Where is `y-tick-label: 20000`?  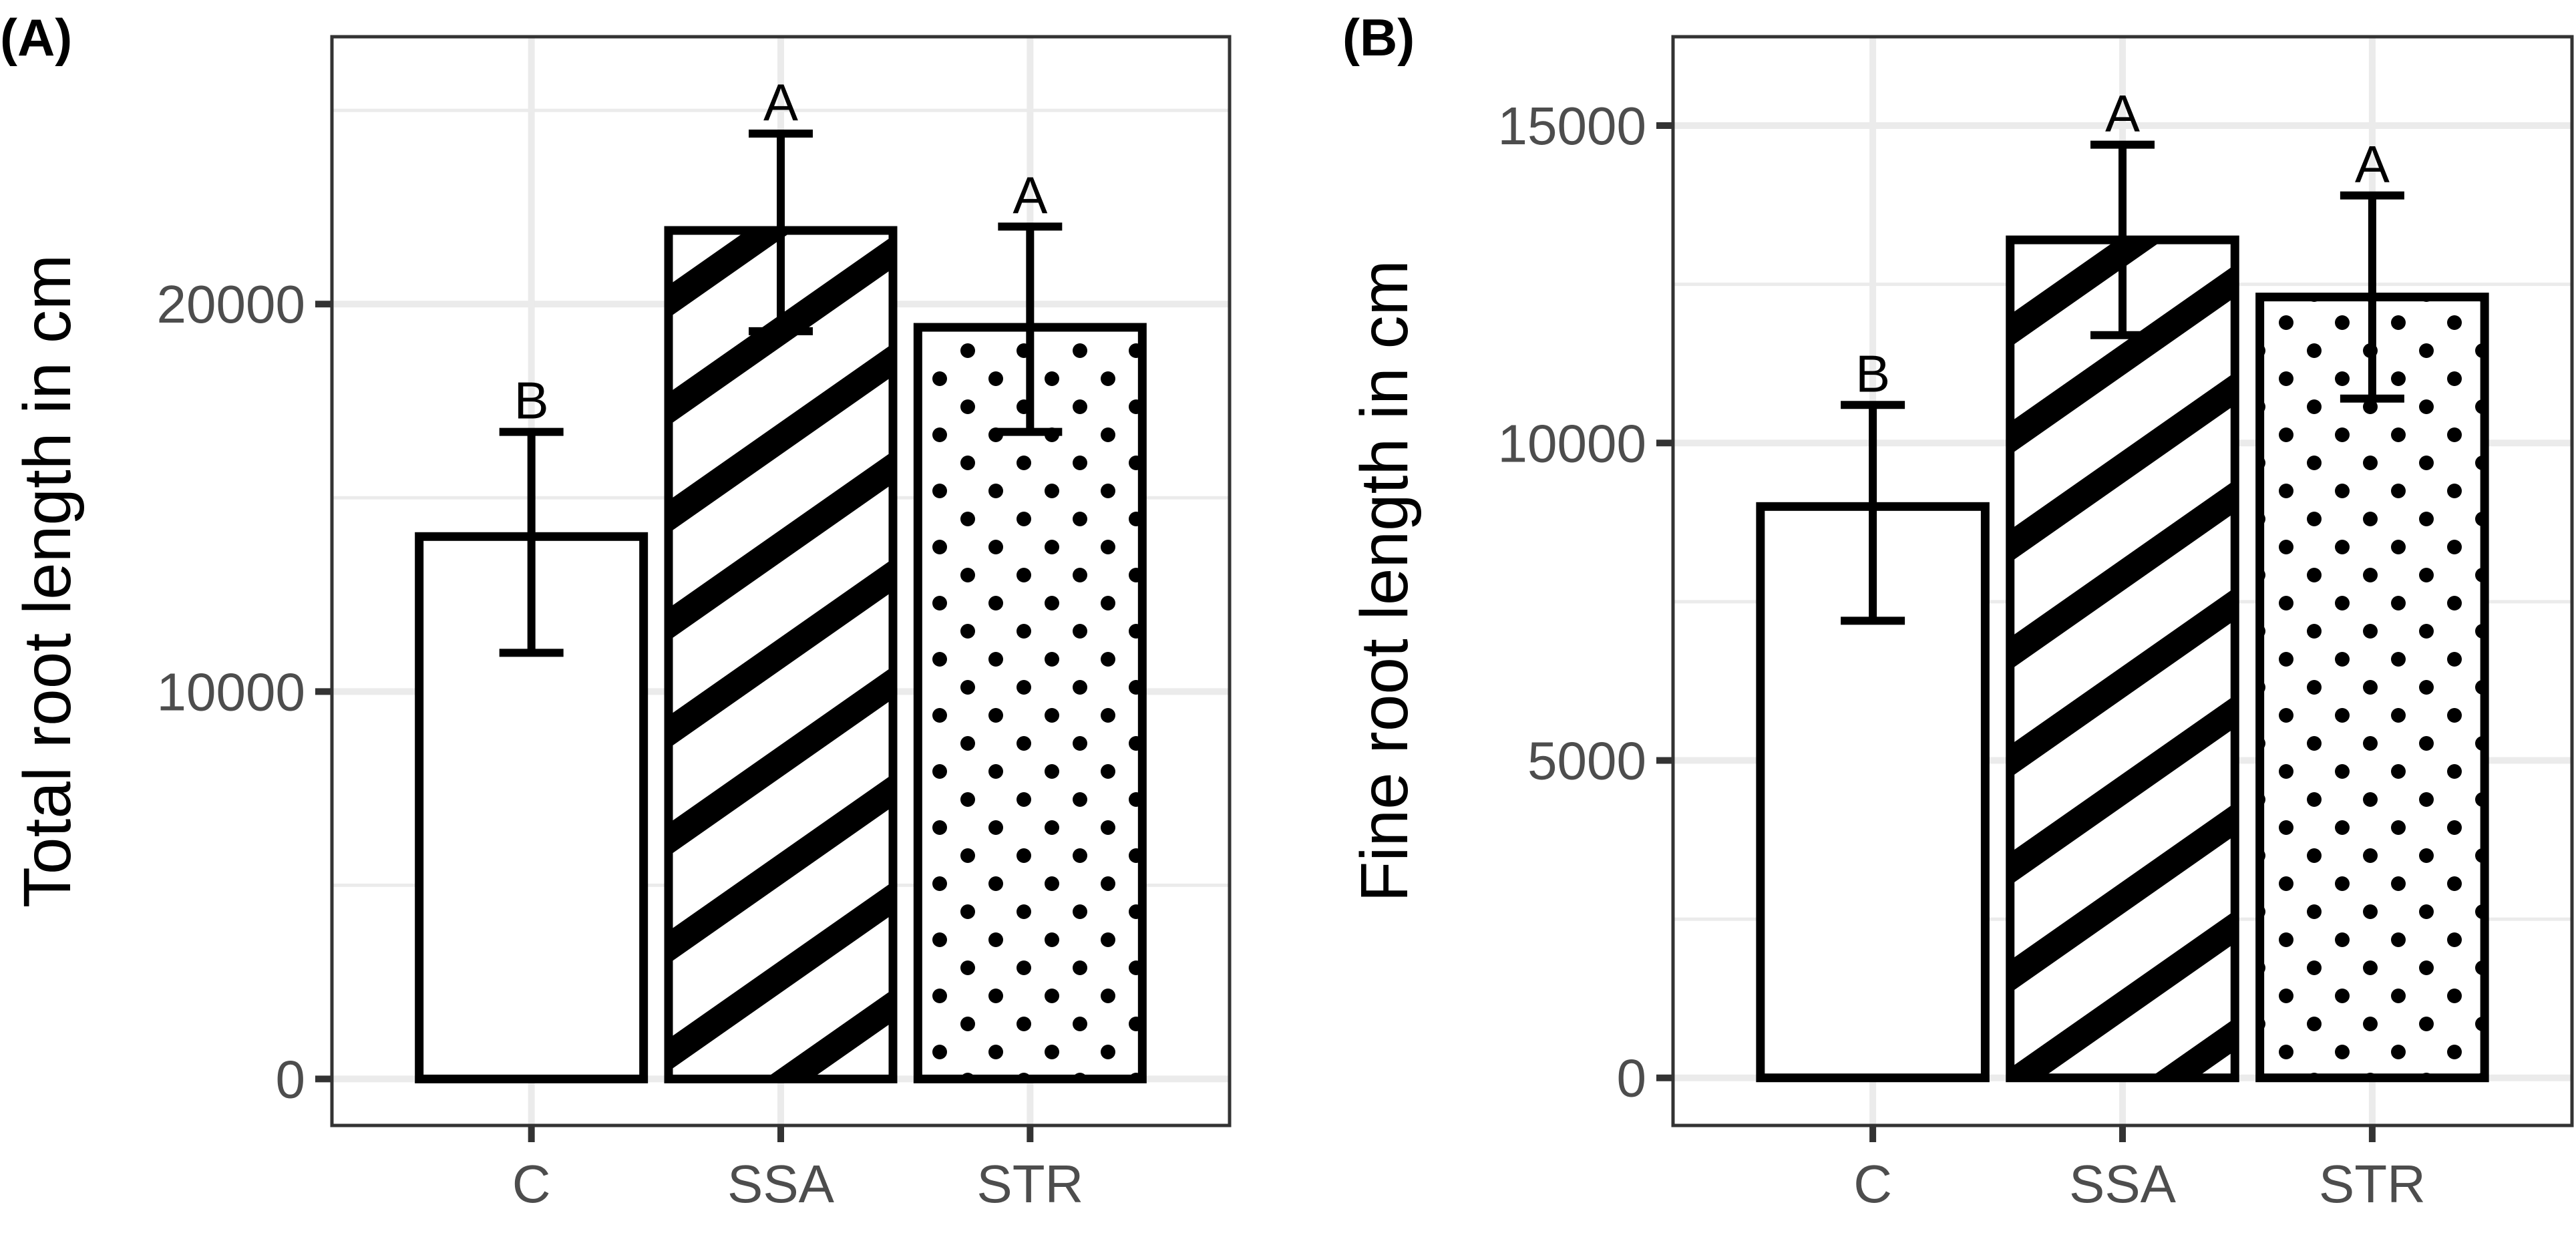 y-tick-label: 20000 is located at coordinates (231, 304).